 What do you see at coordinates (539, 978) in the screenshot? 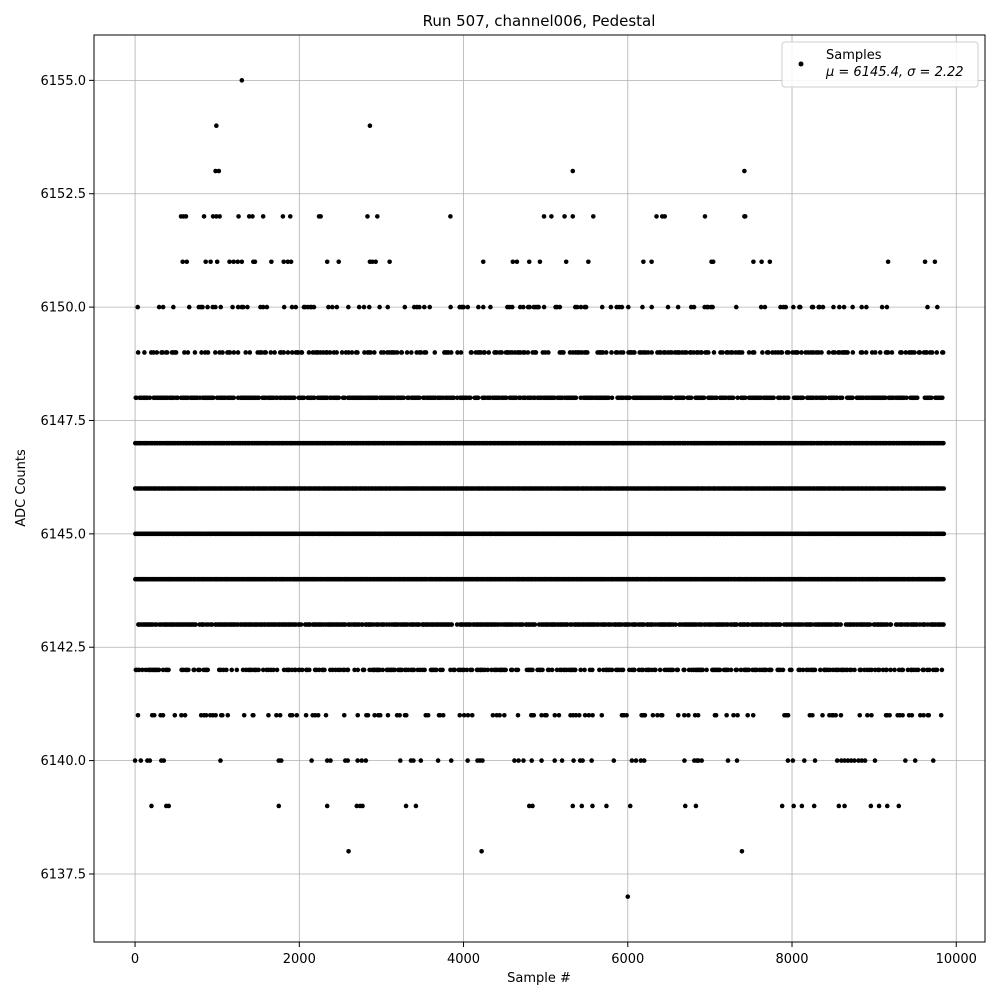
I see `x-axis-label: Sample #` at bounding box center [539, 978].